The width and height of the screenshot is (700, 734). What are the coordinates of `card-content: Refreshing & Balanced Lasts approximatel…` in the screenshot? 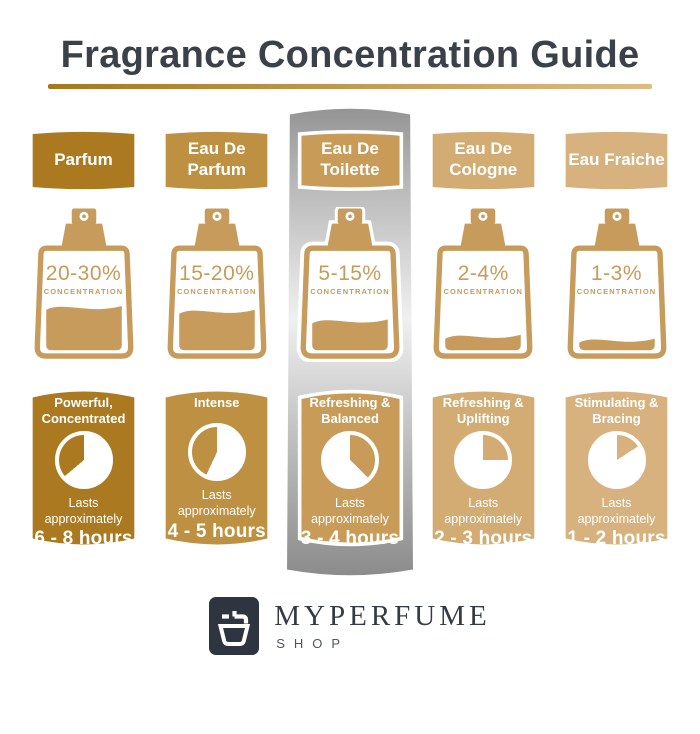 It's located at (350, 468).